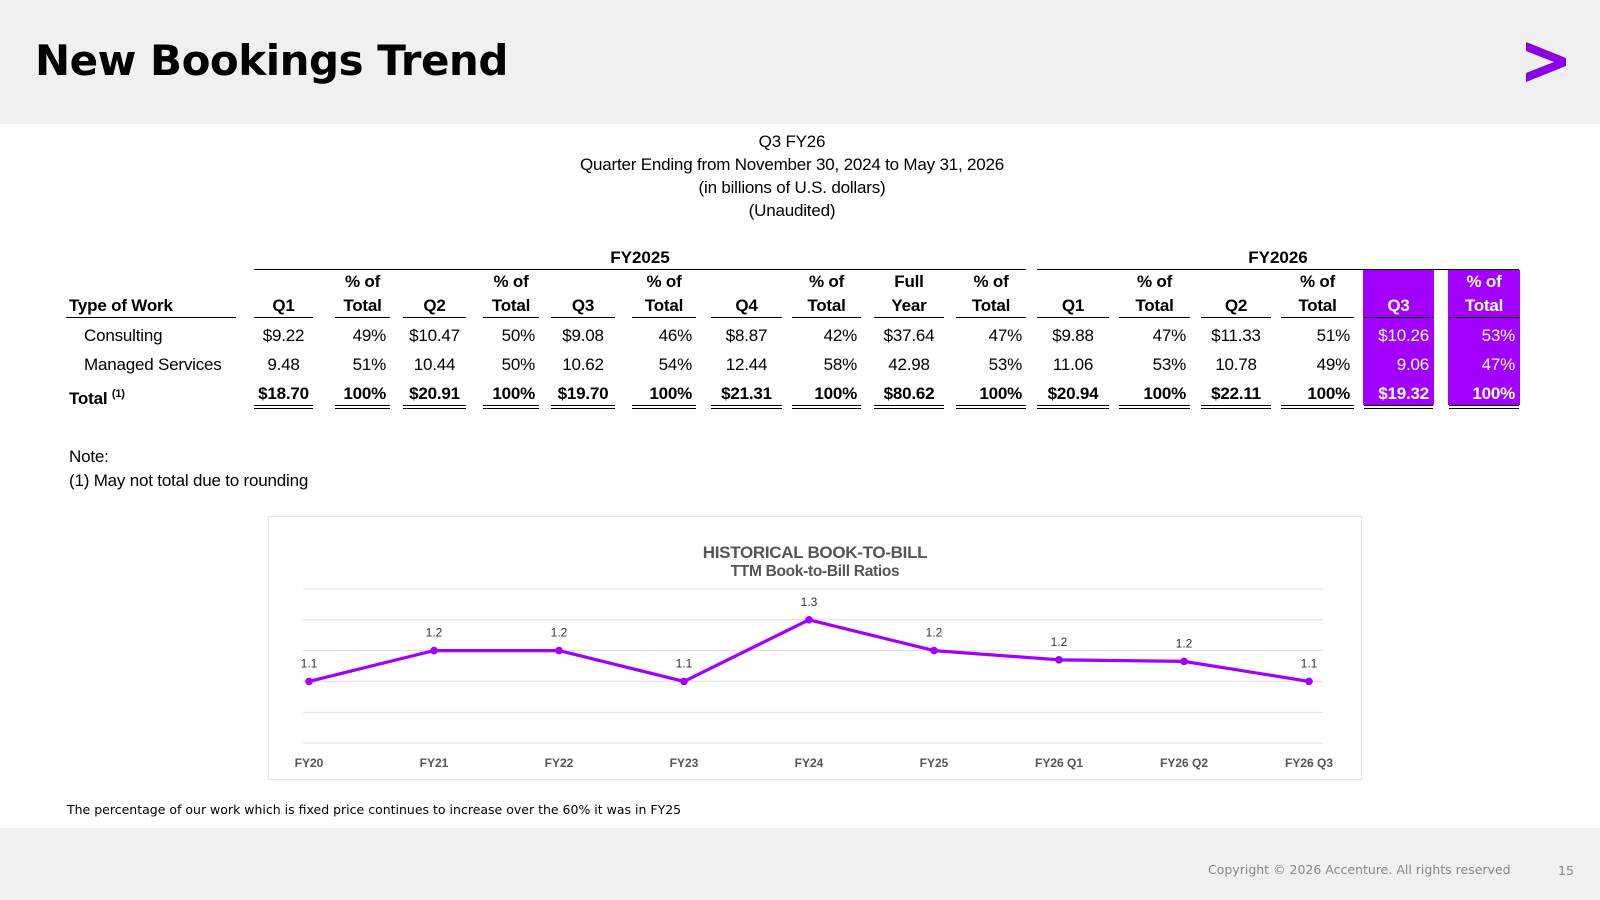 The width and height of the screenshot is (1600, 900). I want to click on footer-band, so click(800, 864).